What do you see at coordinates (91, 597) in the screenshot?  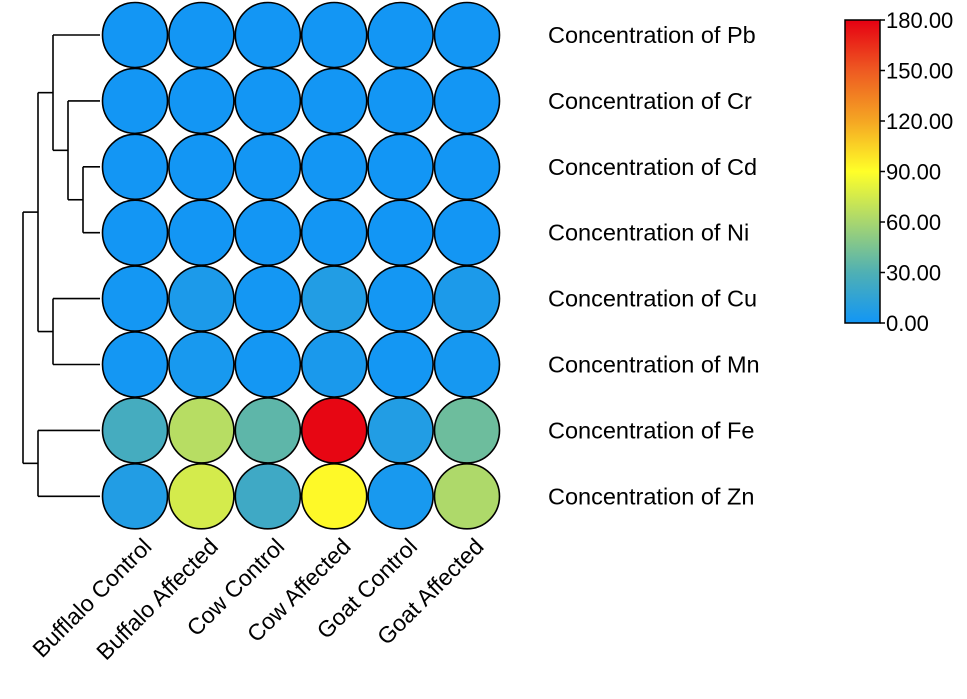 I see `column-label: Bufflalo Control` at bounding box center [91, 597].